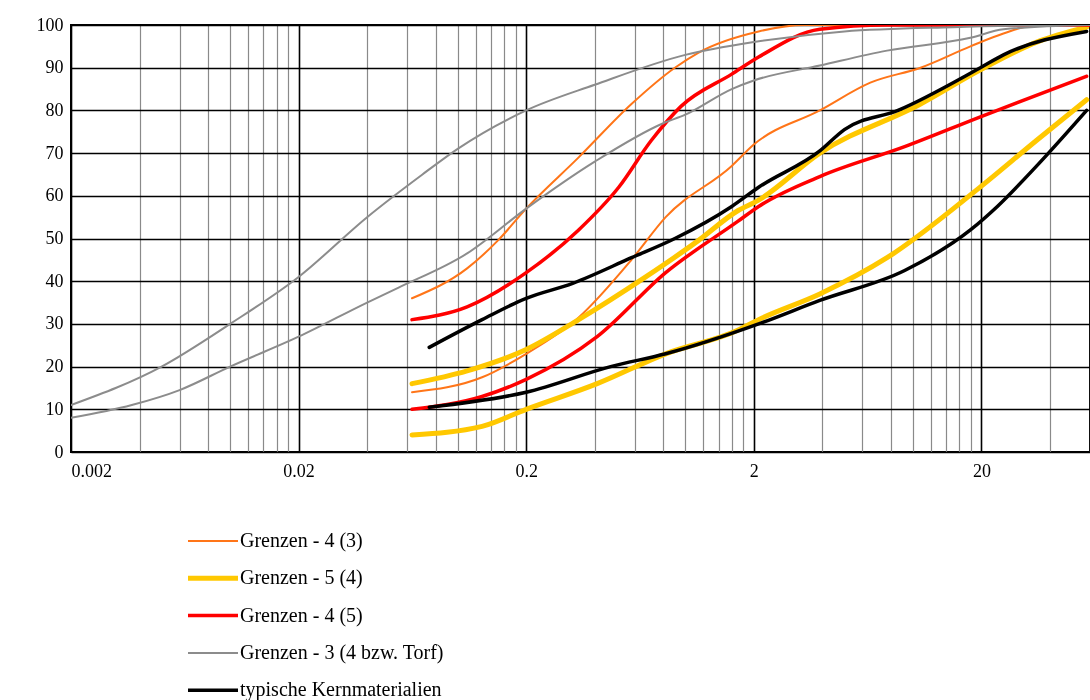  Describe the element at coordinates (341, 689) in the screenshot. I see `legend-label: typische Kernmaterialien` at that location.